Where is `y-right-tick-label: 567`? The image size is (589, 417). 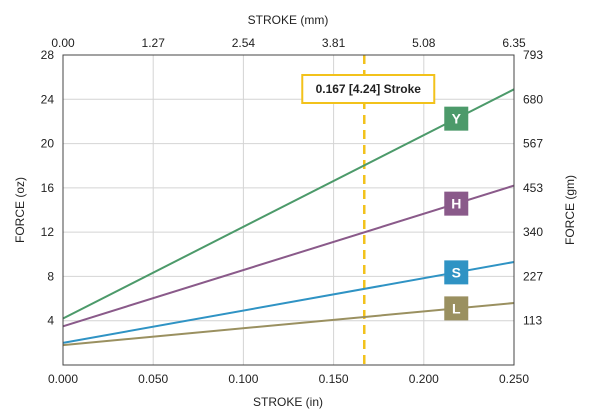 y-right-tick-label: 567 is located at coordinates (533, 144).